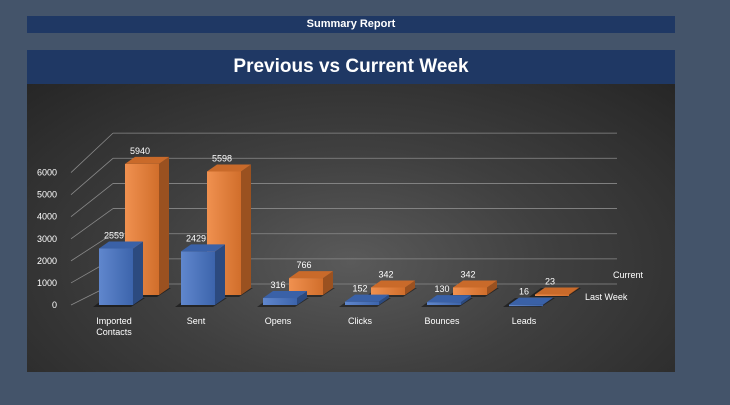 Image resolution: width=730 pixels, height=405 pixels. Describe the element at coordinates (47, 239) in the screenshot. I see `y-tick-label: 3000` at that location.